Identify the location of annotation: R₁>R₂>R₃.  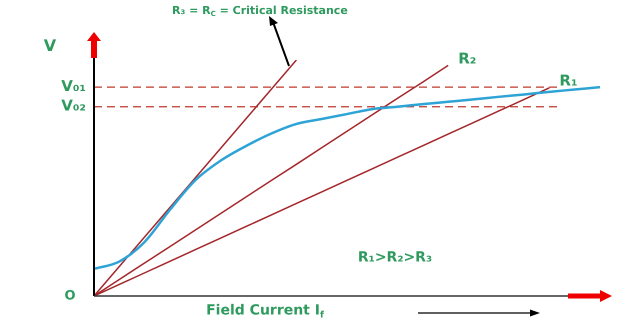
(395, 258).